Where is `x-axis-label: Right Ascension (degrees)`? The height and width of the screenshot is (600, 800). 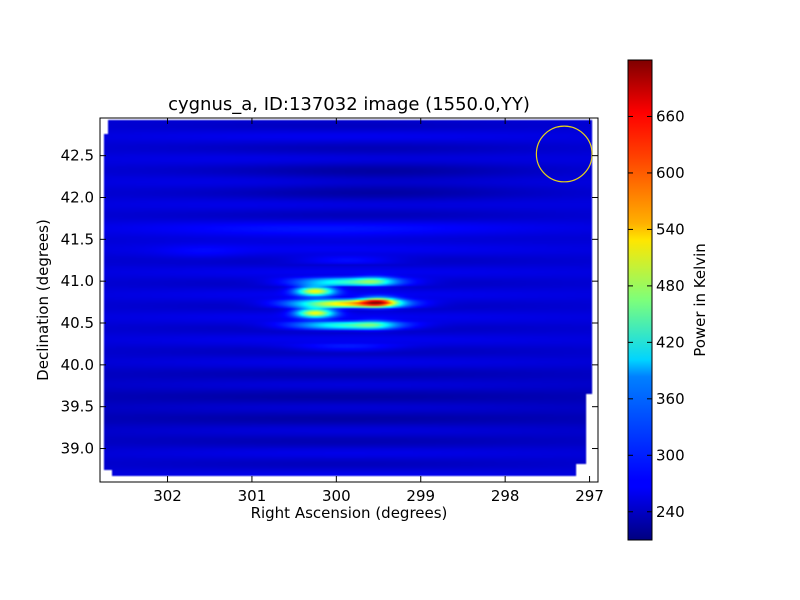
x-axis-label: Right Ascension (degrees) is located at coordinates (349, 513).